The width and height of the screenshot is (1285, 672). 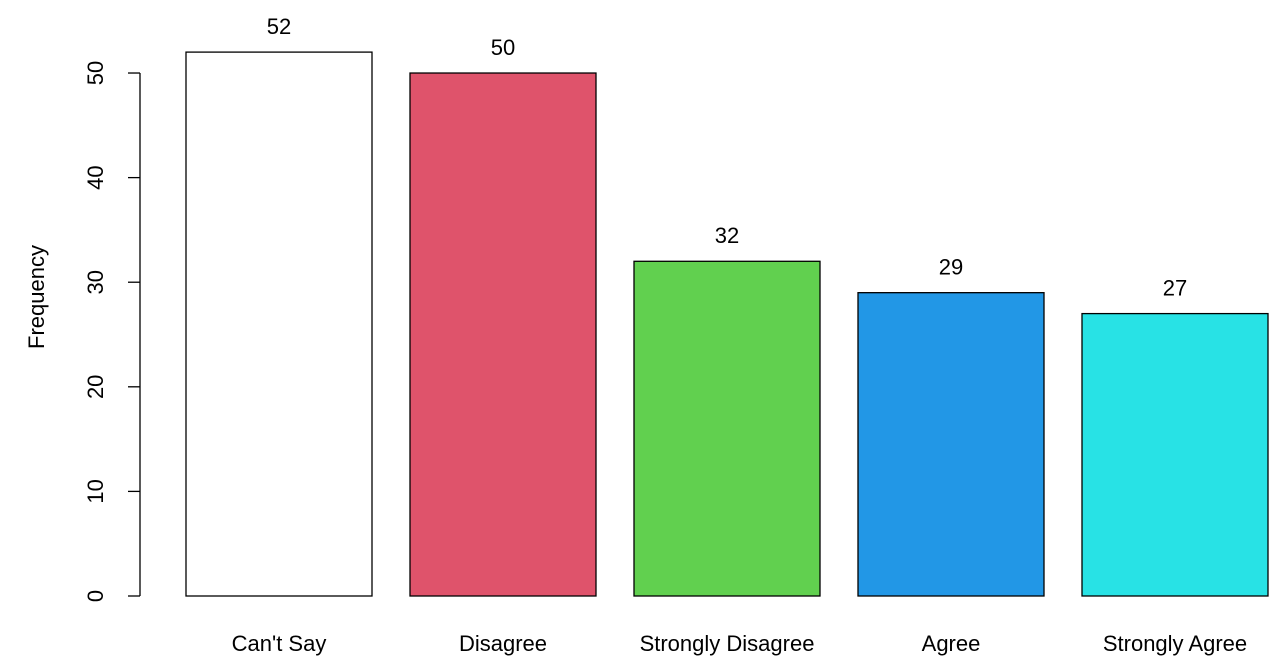 What do you see at coordinates (95, 387) in the screenshot?
I see `y-tick-label: 20` at bounding box center [95, 387].